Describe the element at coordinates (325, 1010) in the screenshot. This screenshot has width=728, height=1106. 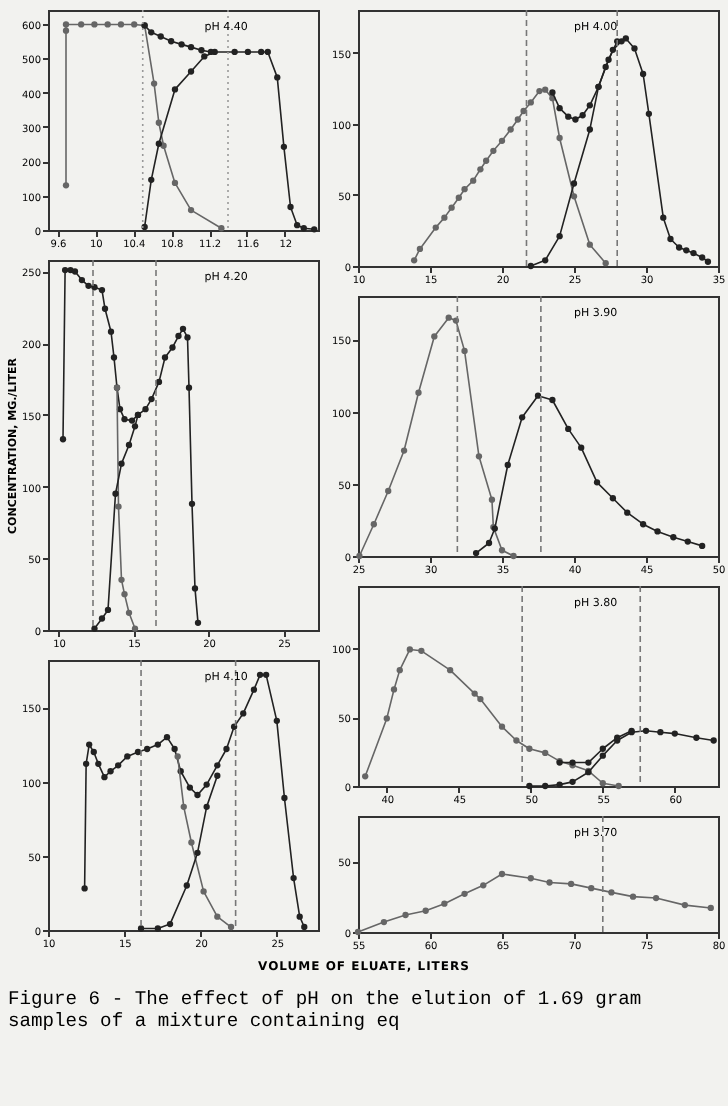
I see `caption: Figure 6 - The effect of pH on the elution of 1.69 gram samples of a mixture containing eq` at that location.